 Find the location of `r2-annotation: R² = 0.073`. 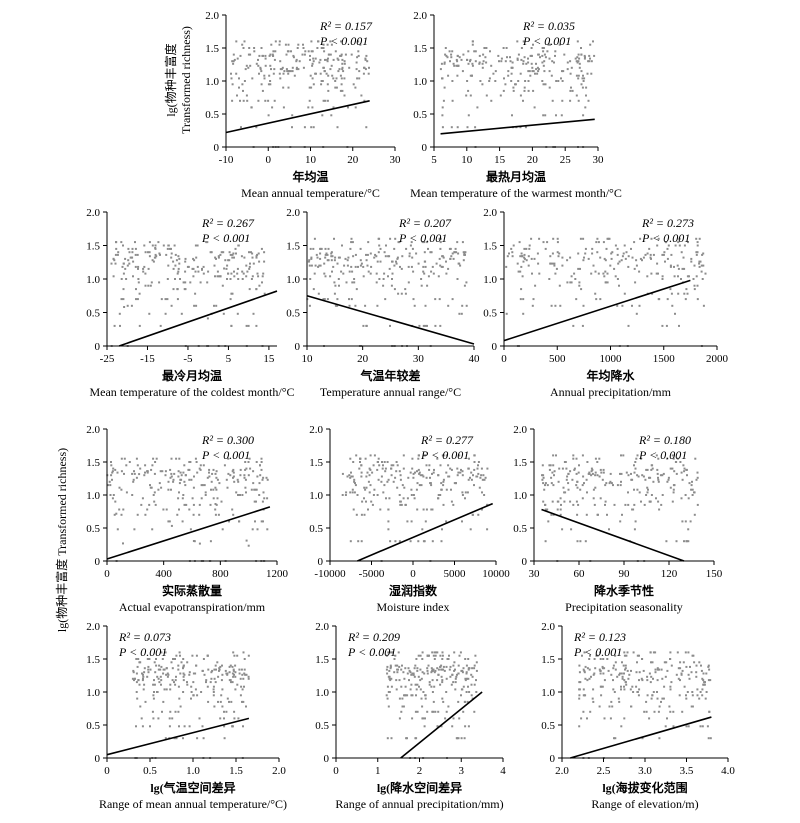

r2-annotation: R² = 0.073 is located at coordinates (144, 637).